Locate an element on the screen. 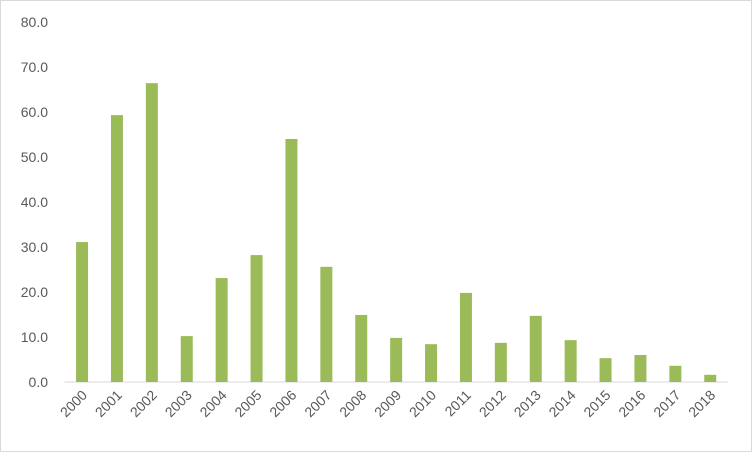  y-tick-label: 50.0 is located at coordinates (34, 157).